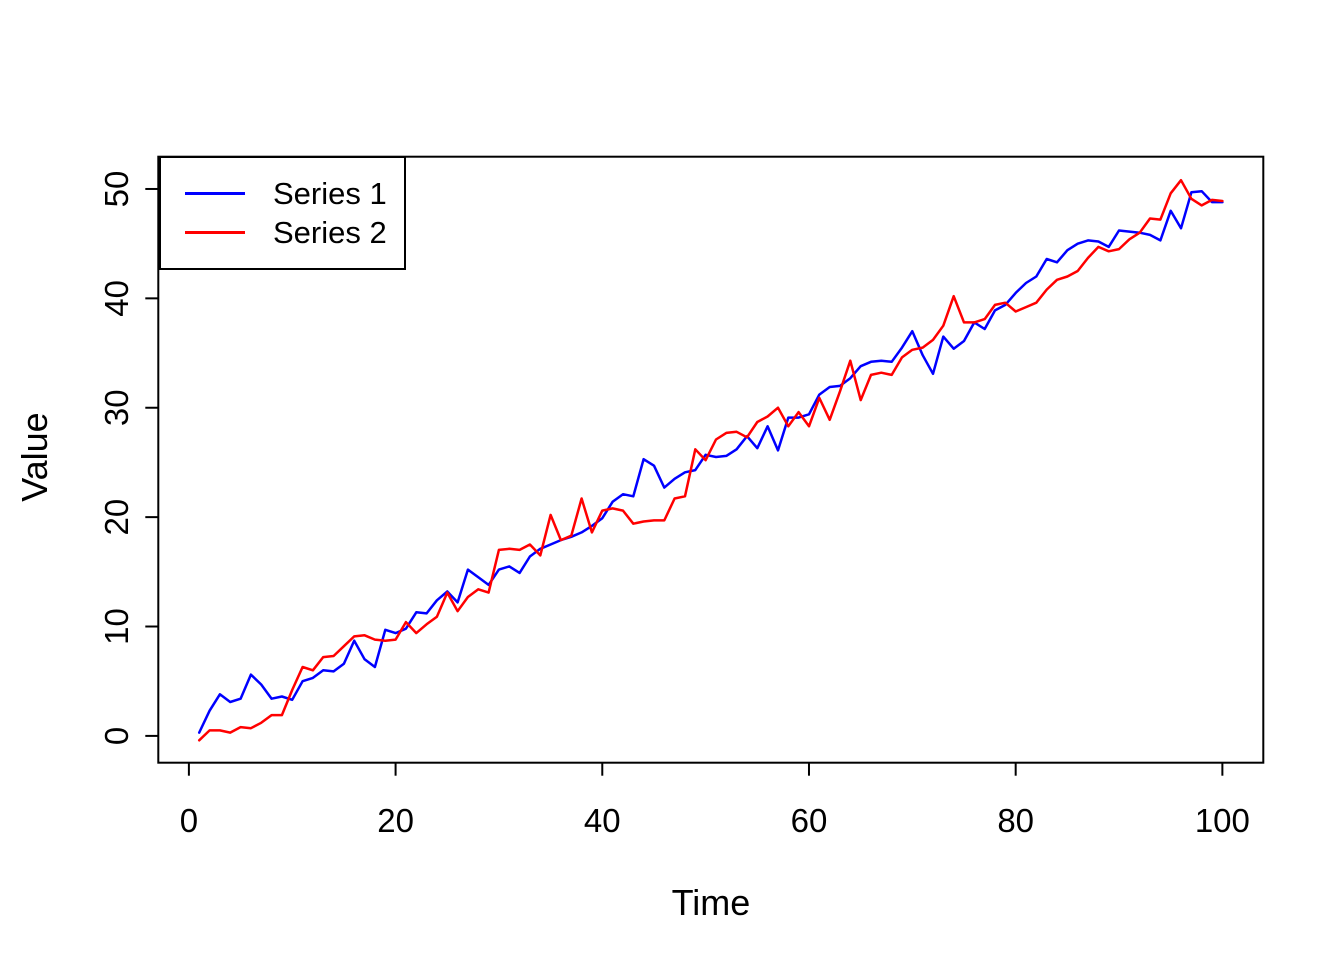  What do you see at coordinates (1222, 820) in the screenshot?
I see `x-axis-tick-label: 100` at bounding box center [1222, 820].